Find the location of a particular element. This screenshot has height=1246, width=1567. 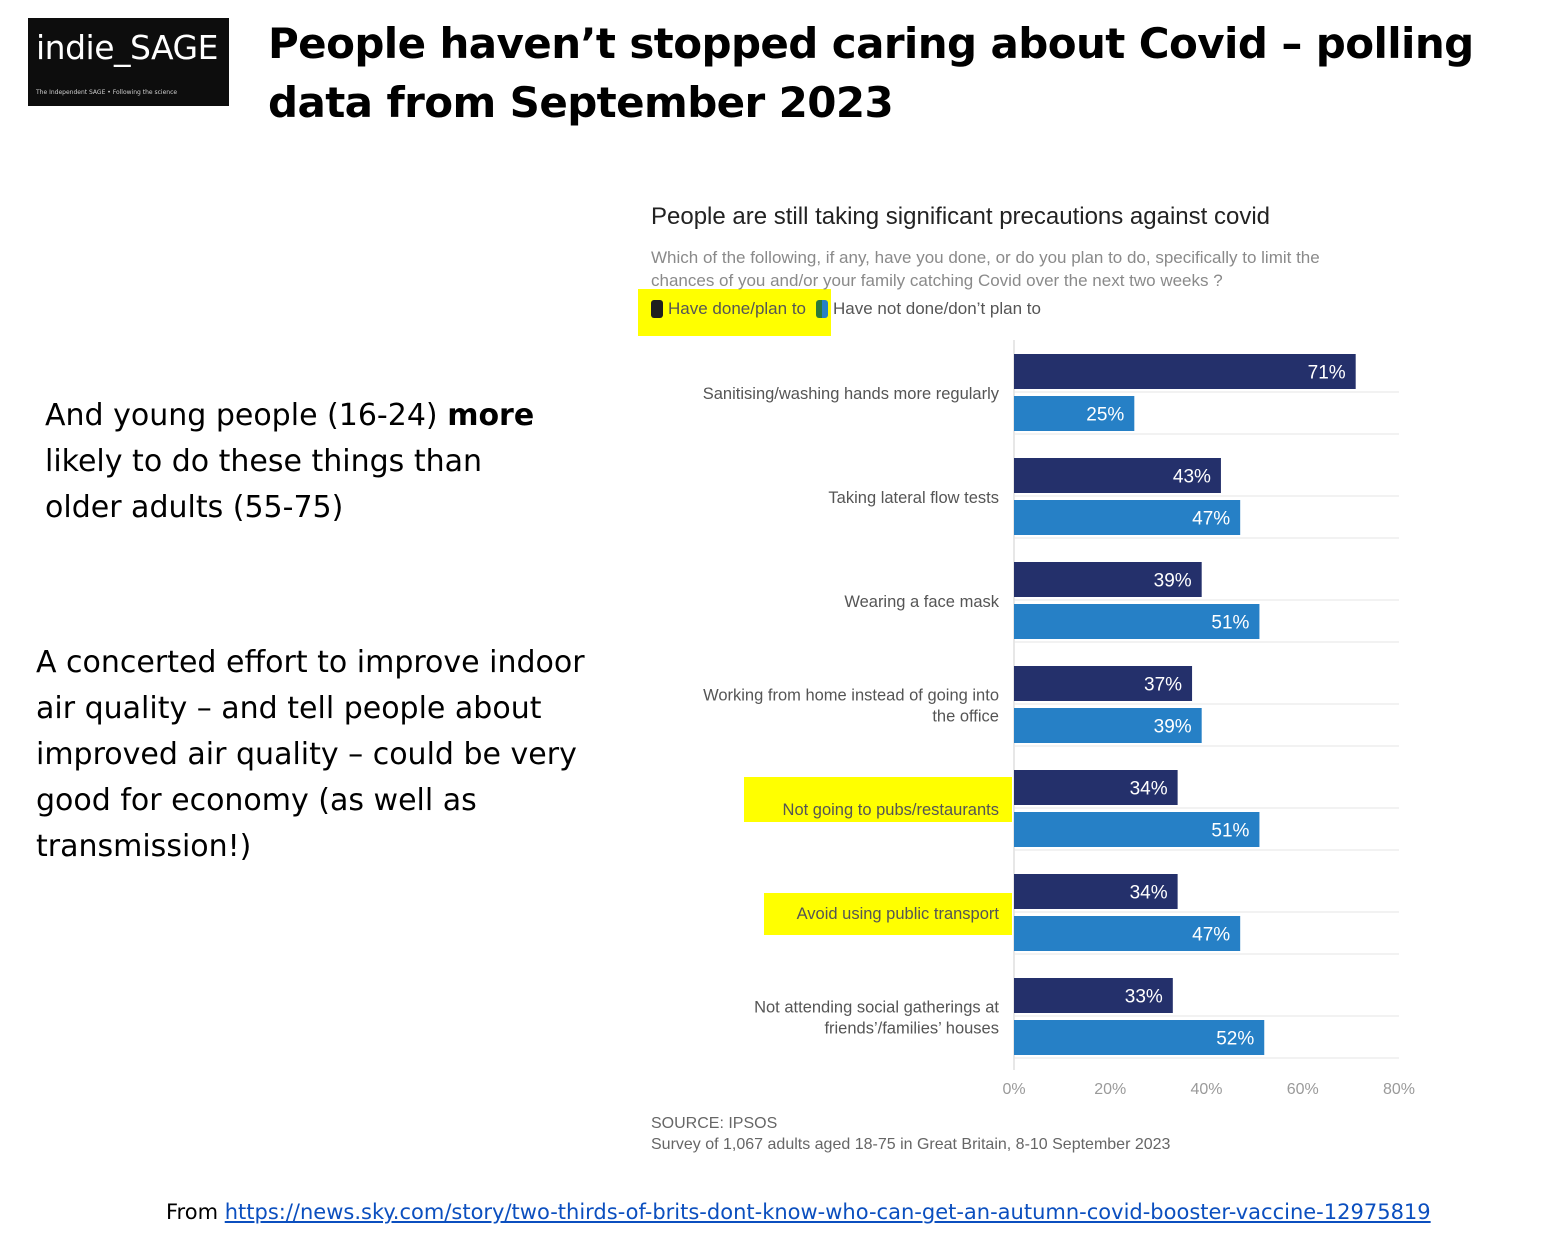

bar-value-label: 52% is located at coordinates (1235, 1039).